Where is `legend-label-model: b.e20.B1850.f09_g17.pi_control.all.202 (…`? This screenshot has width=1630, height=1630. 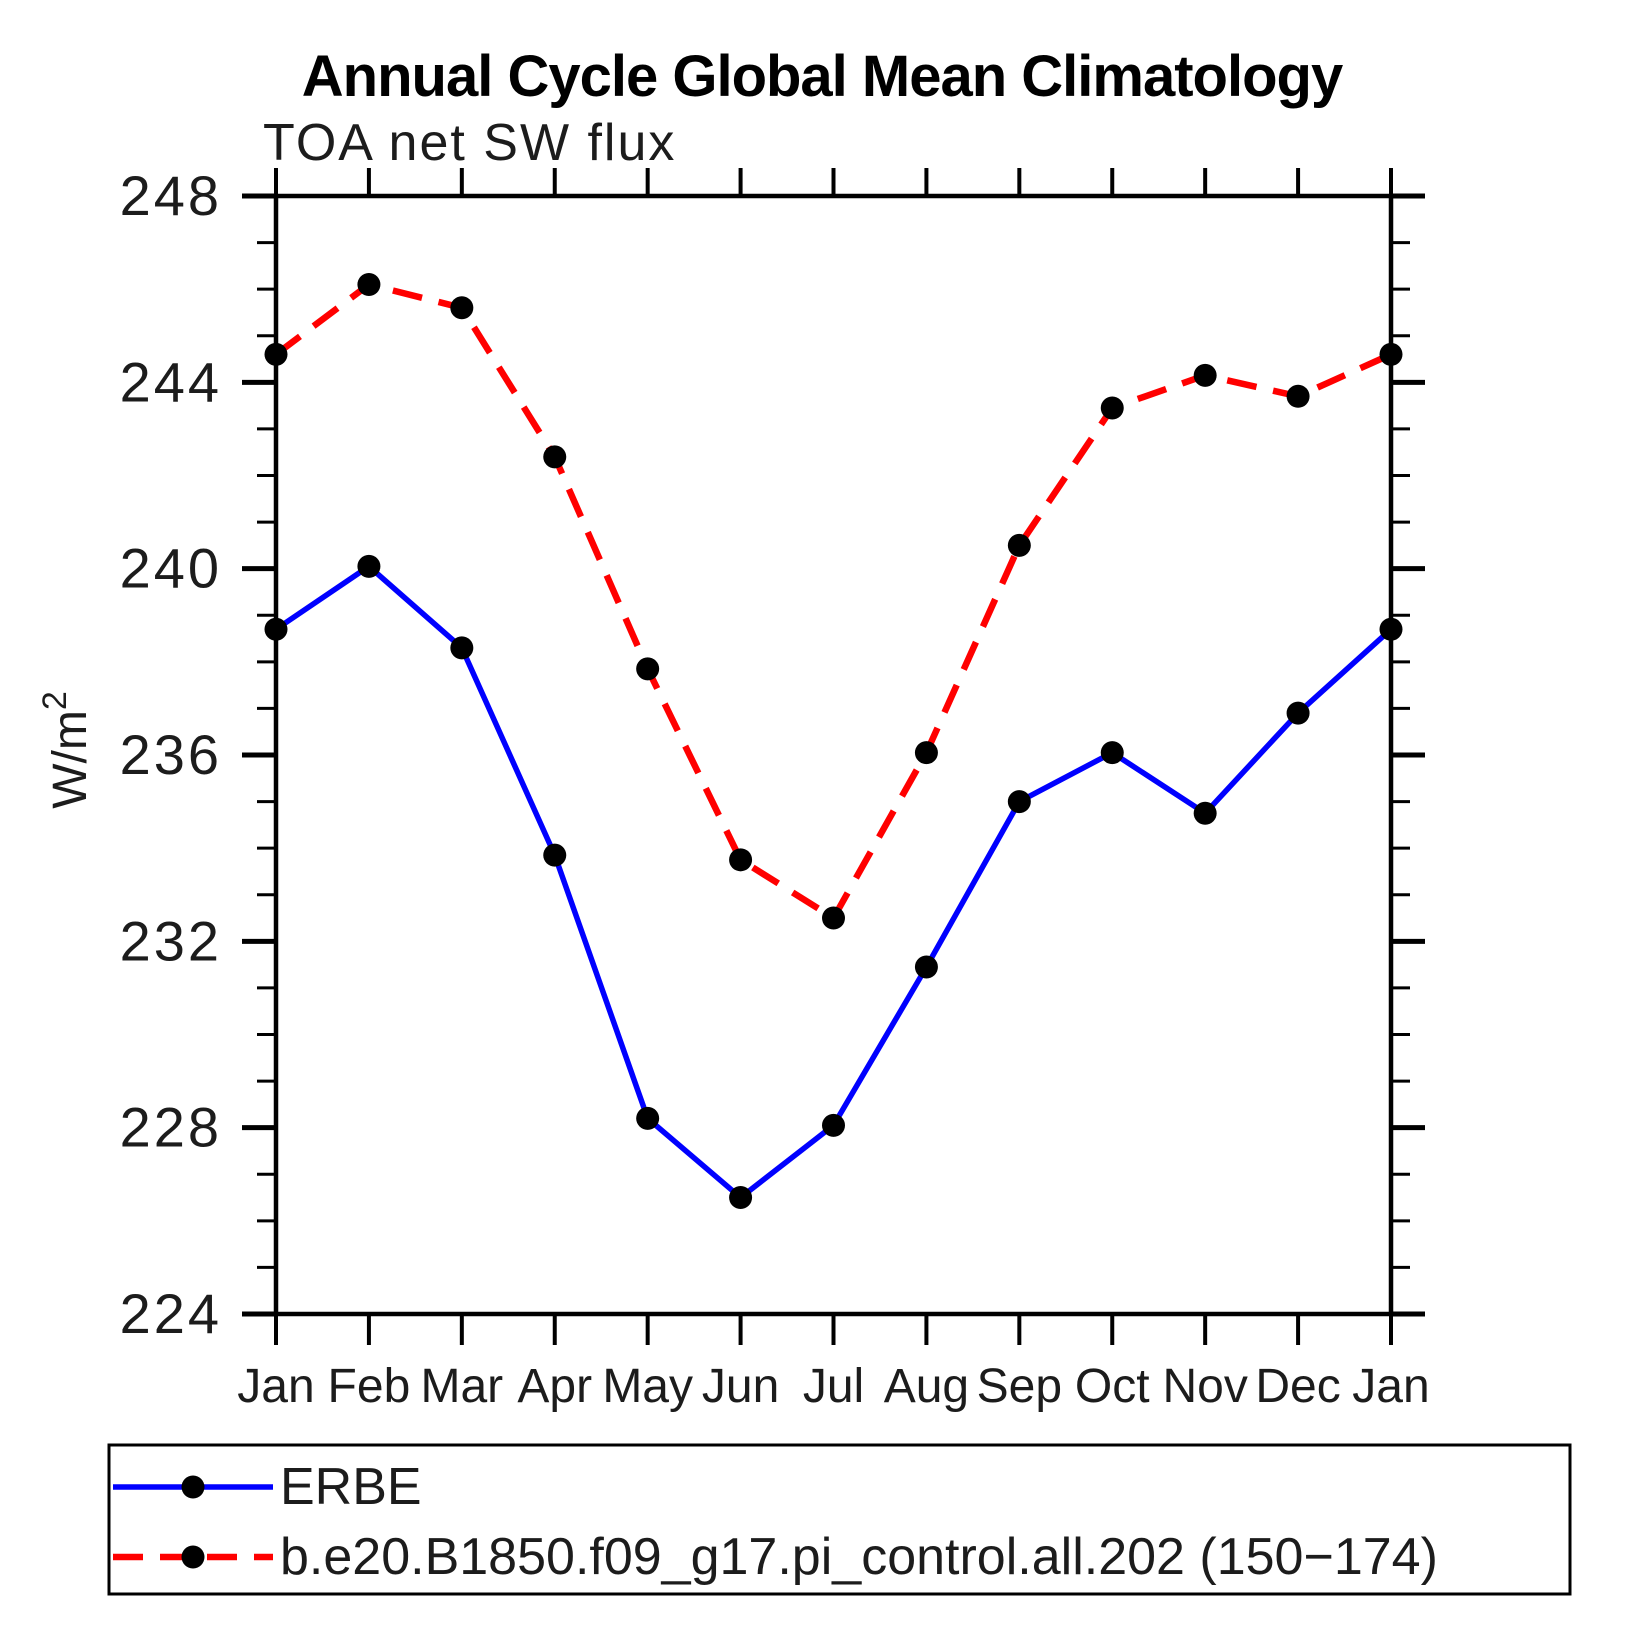
legend-label-model: b.e20.B1850.f09_g17.pi_control.all.202 (… is located at coordinates (859, 1557).